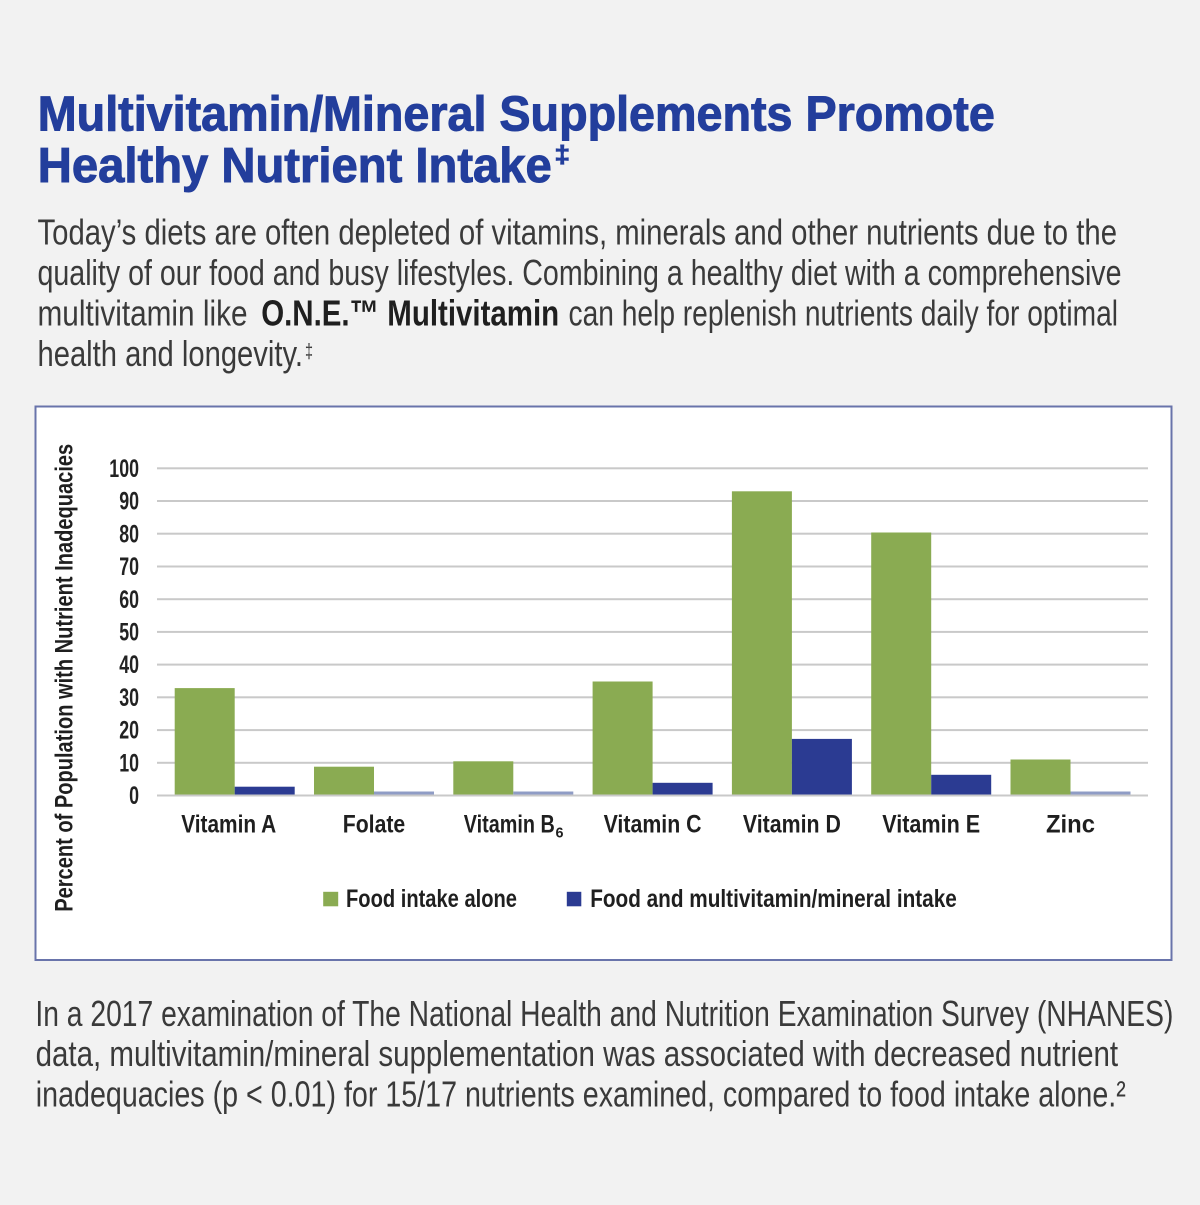  I want to click on svg-text: 10, so click(129, 763).